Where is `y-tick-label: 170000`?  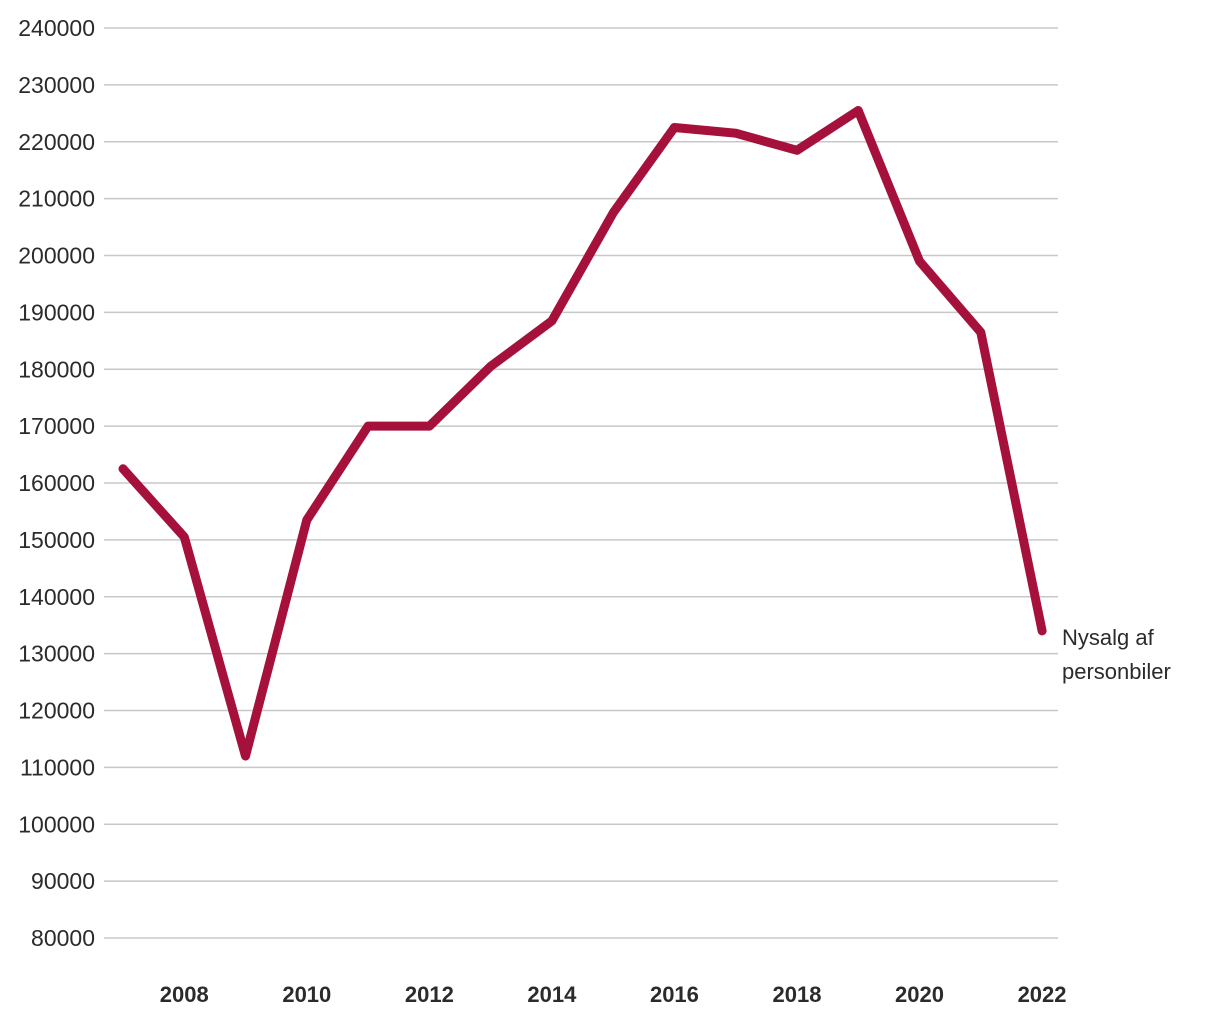 y-tick-label: 170000 is located at coordinates (56, 426).